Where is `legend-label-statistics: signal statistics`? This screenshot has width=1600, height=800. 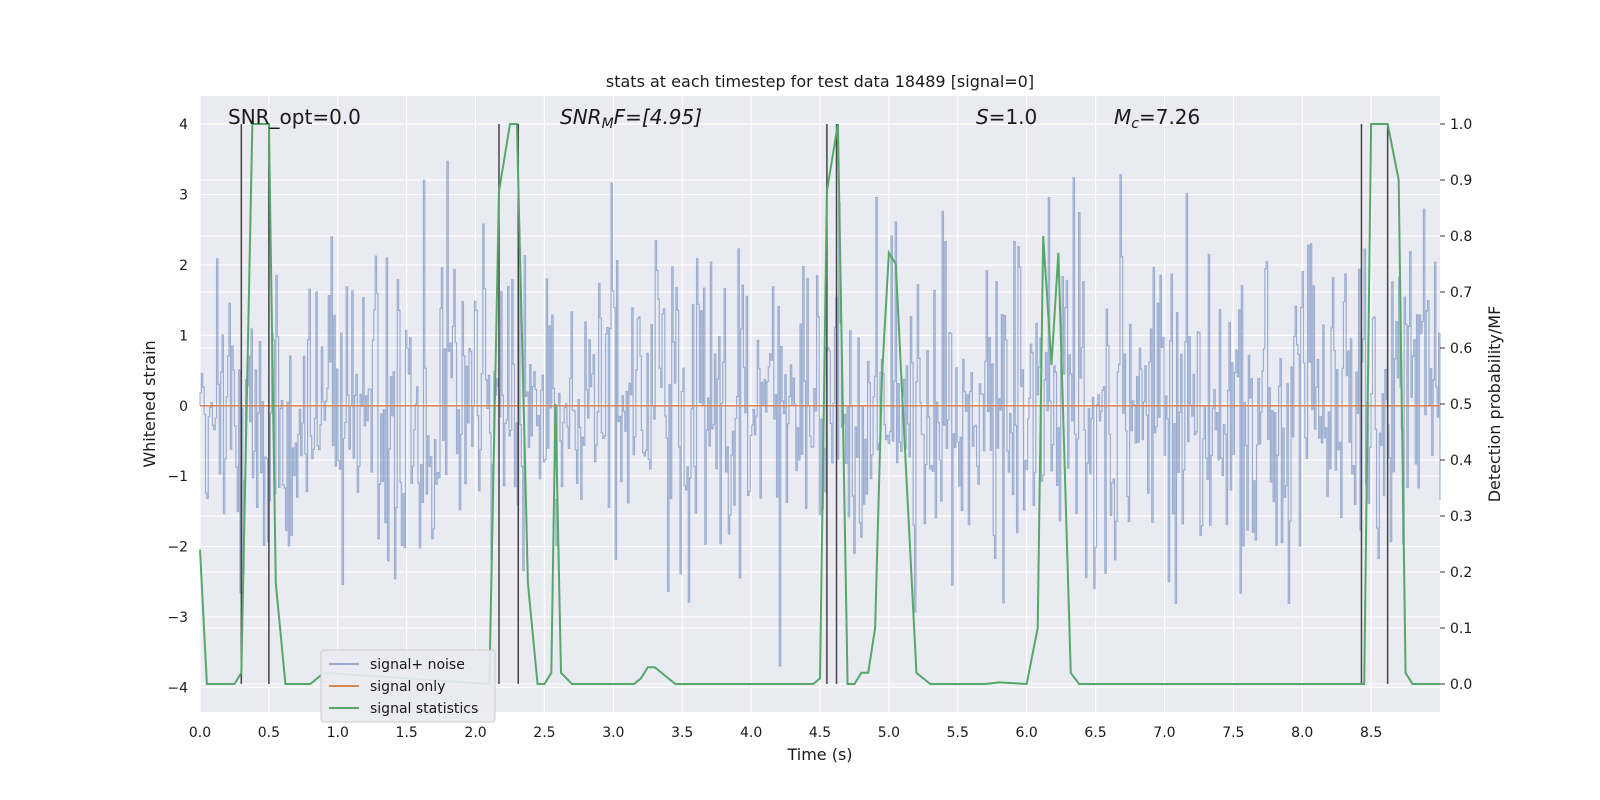 legend-label-statistics: signal statistics is located at coordinates (424, 709).